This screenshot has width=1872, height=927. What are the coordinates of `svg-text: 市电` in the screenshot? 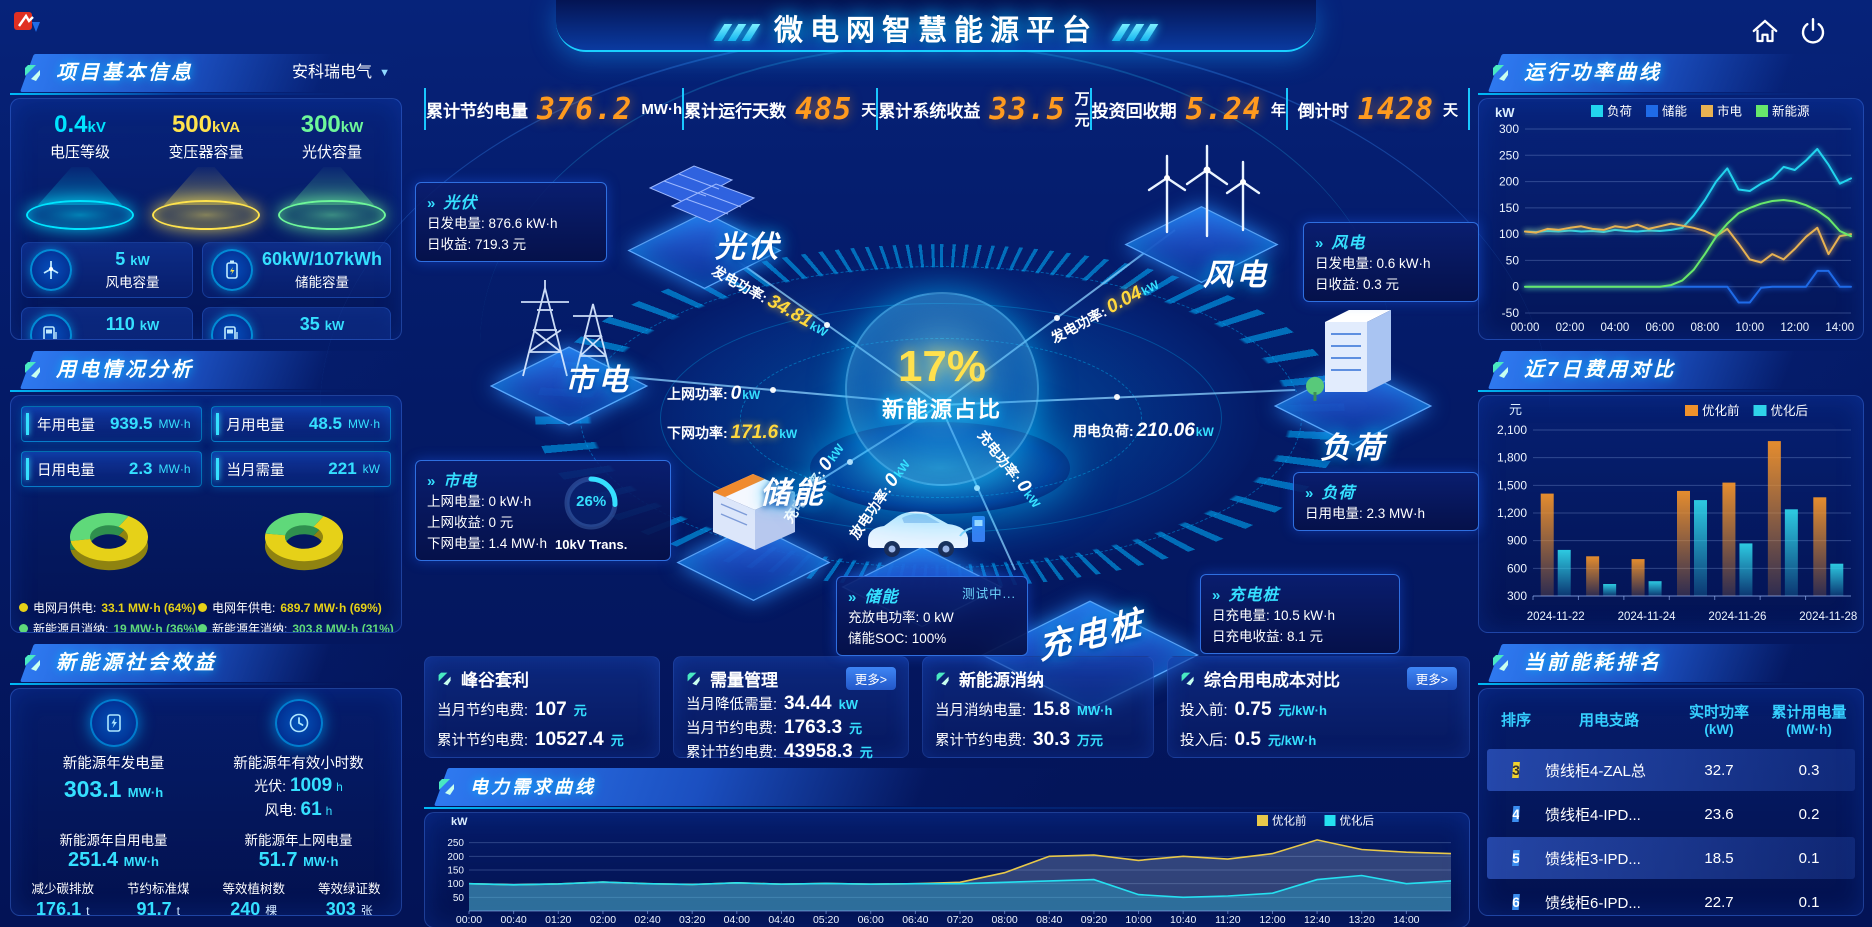 It's located at (1730, 111).